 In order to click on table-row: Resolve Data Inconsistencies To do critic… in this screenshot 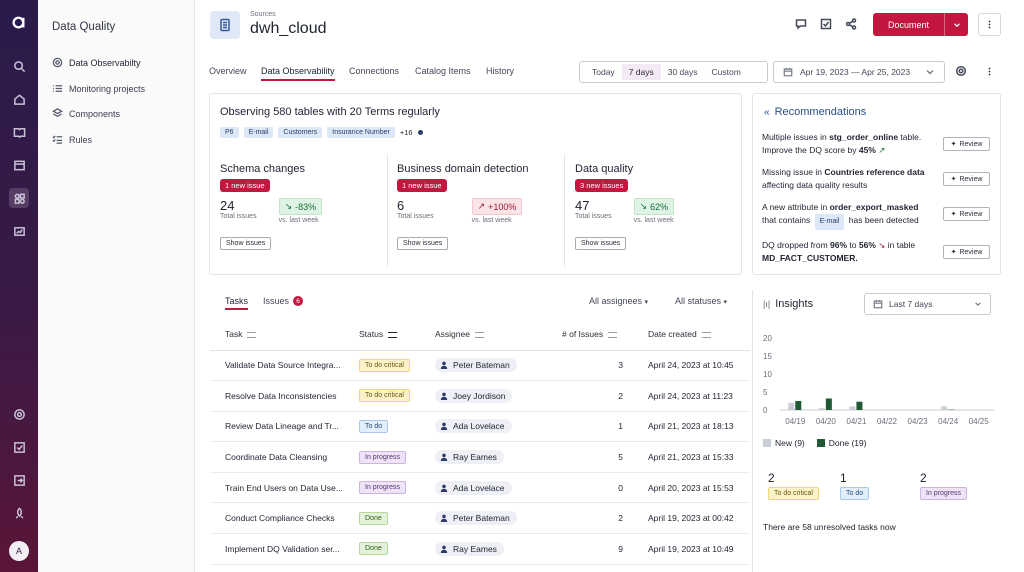, I will do `click(480, 396)`.